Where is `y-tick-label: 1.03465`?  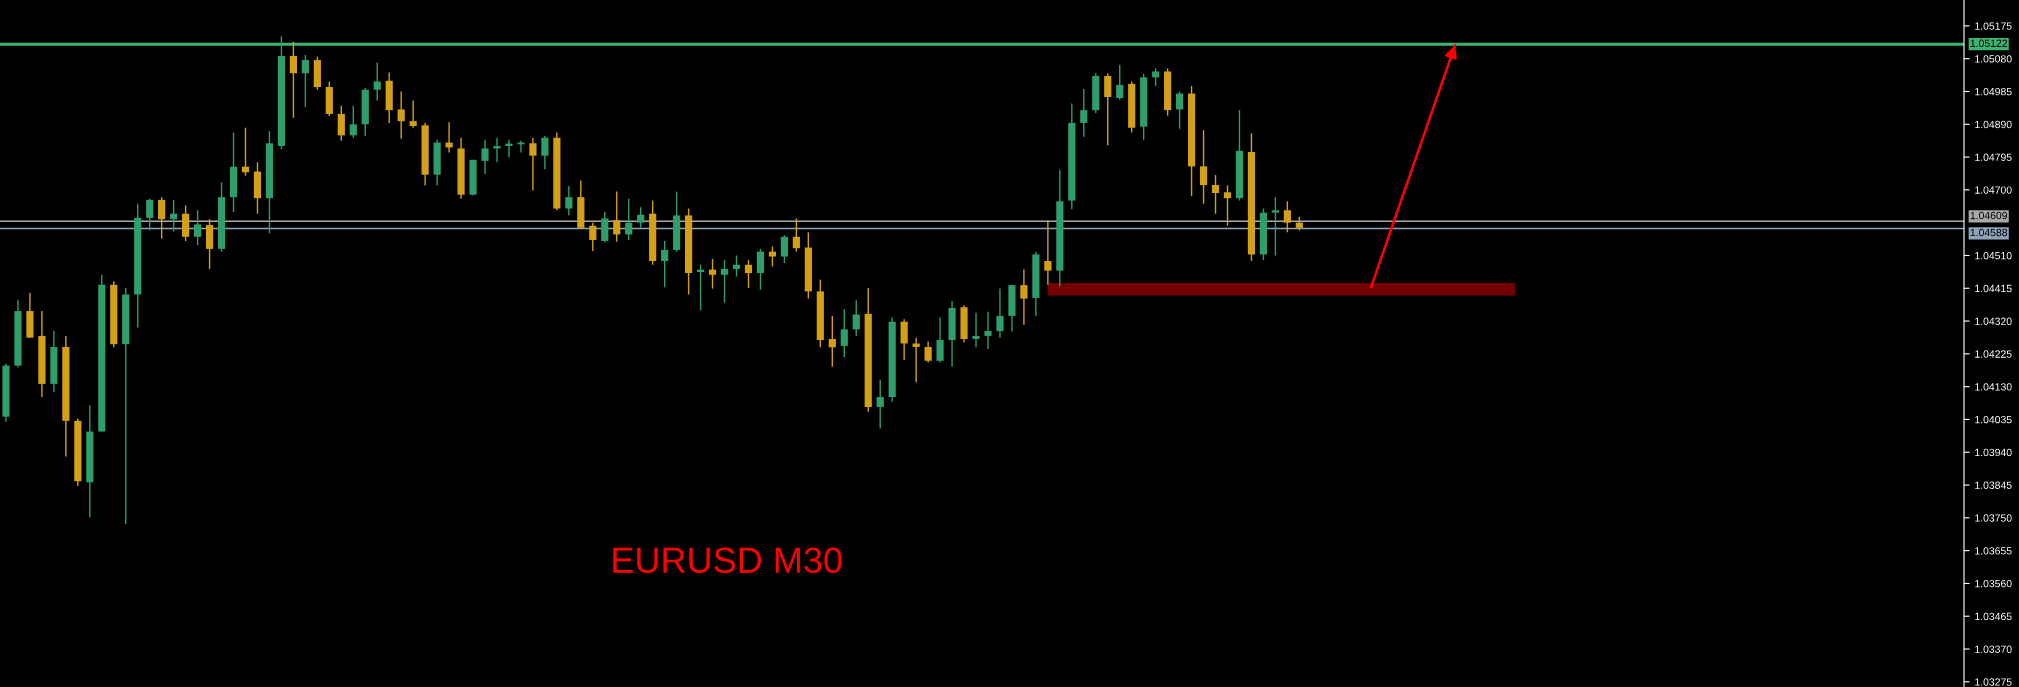 y-tick-label: 1.03465 is located at coordinates (1993, 616).